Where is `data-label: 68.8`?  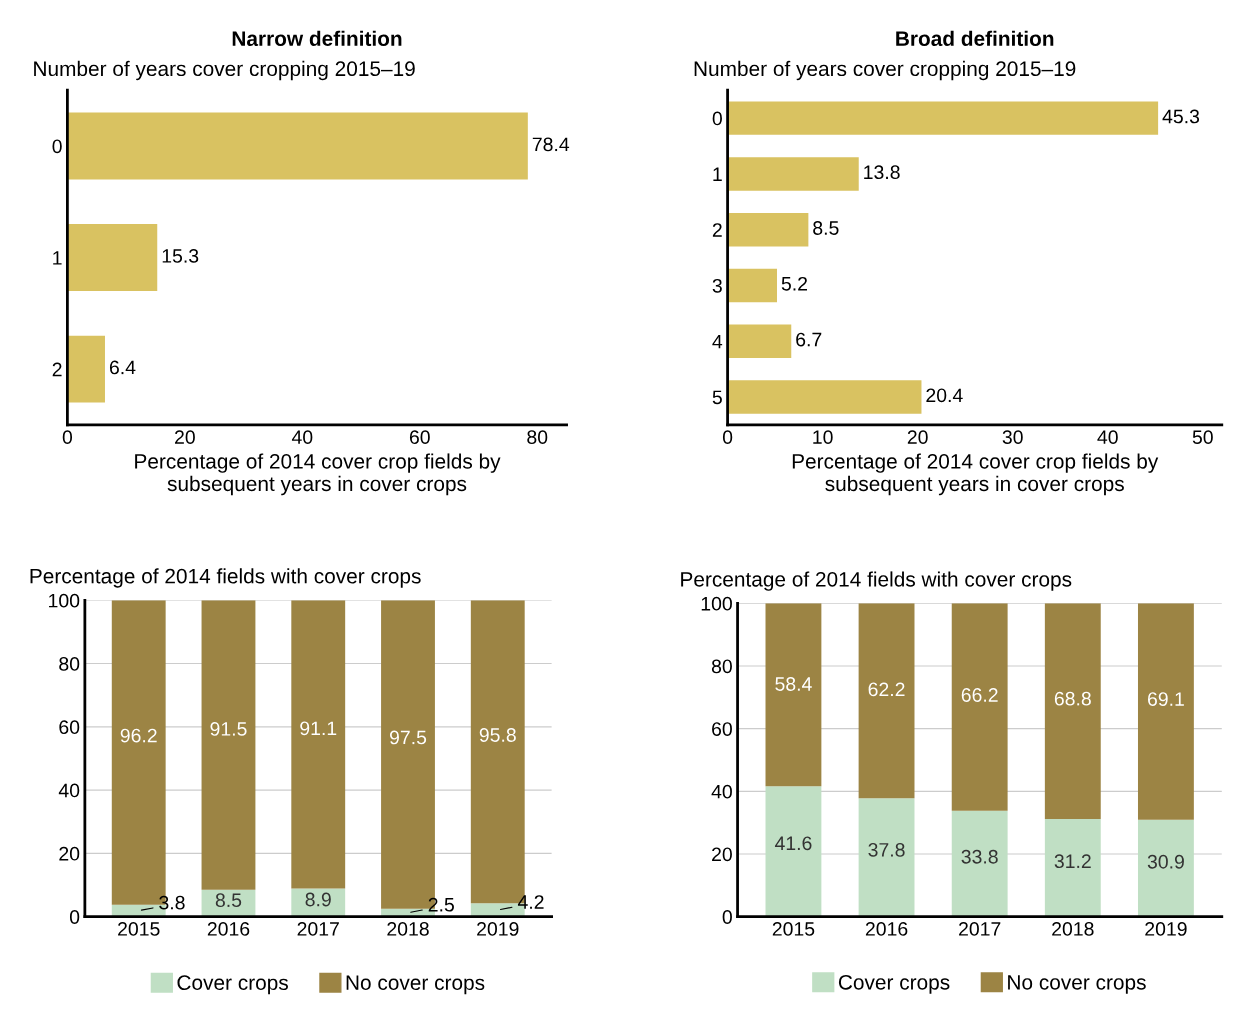
data-label: 68.8 is located at coordinates (1072, 698).